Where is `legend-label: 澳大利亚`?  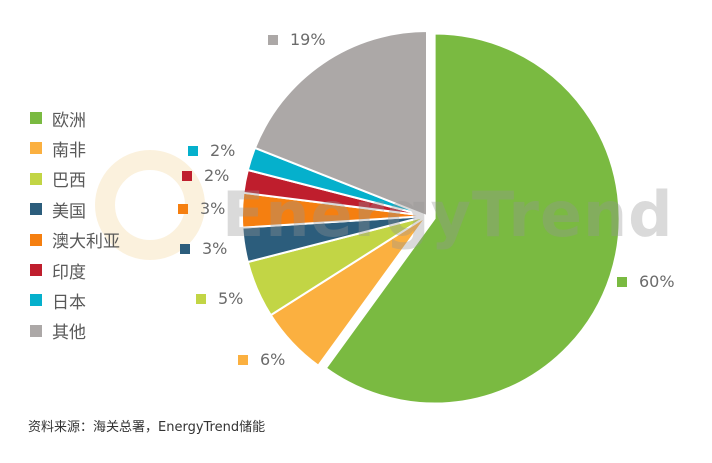
legend-label: 澳大利亚 is located at coordinates (86, 242).